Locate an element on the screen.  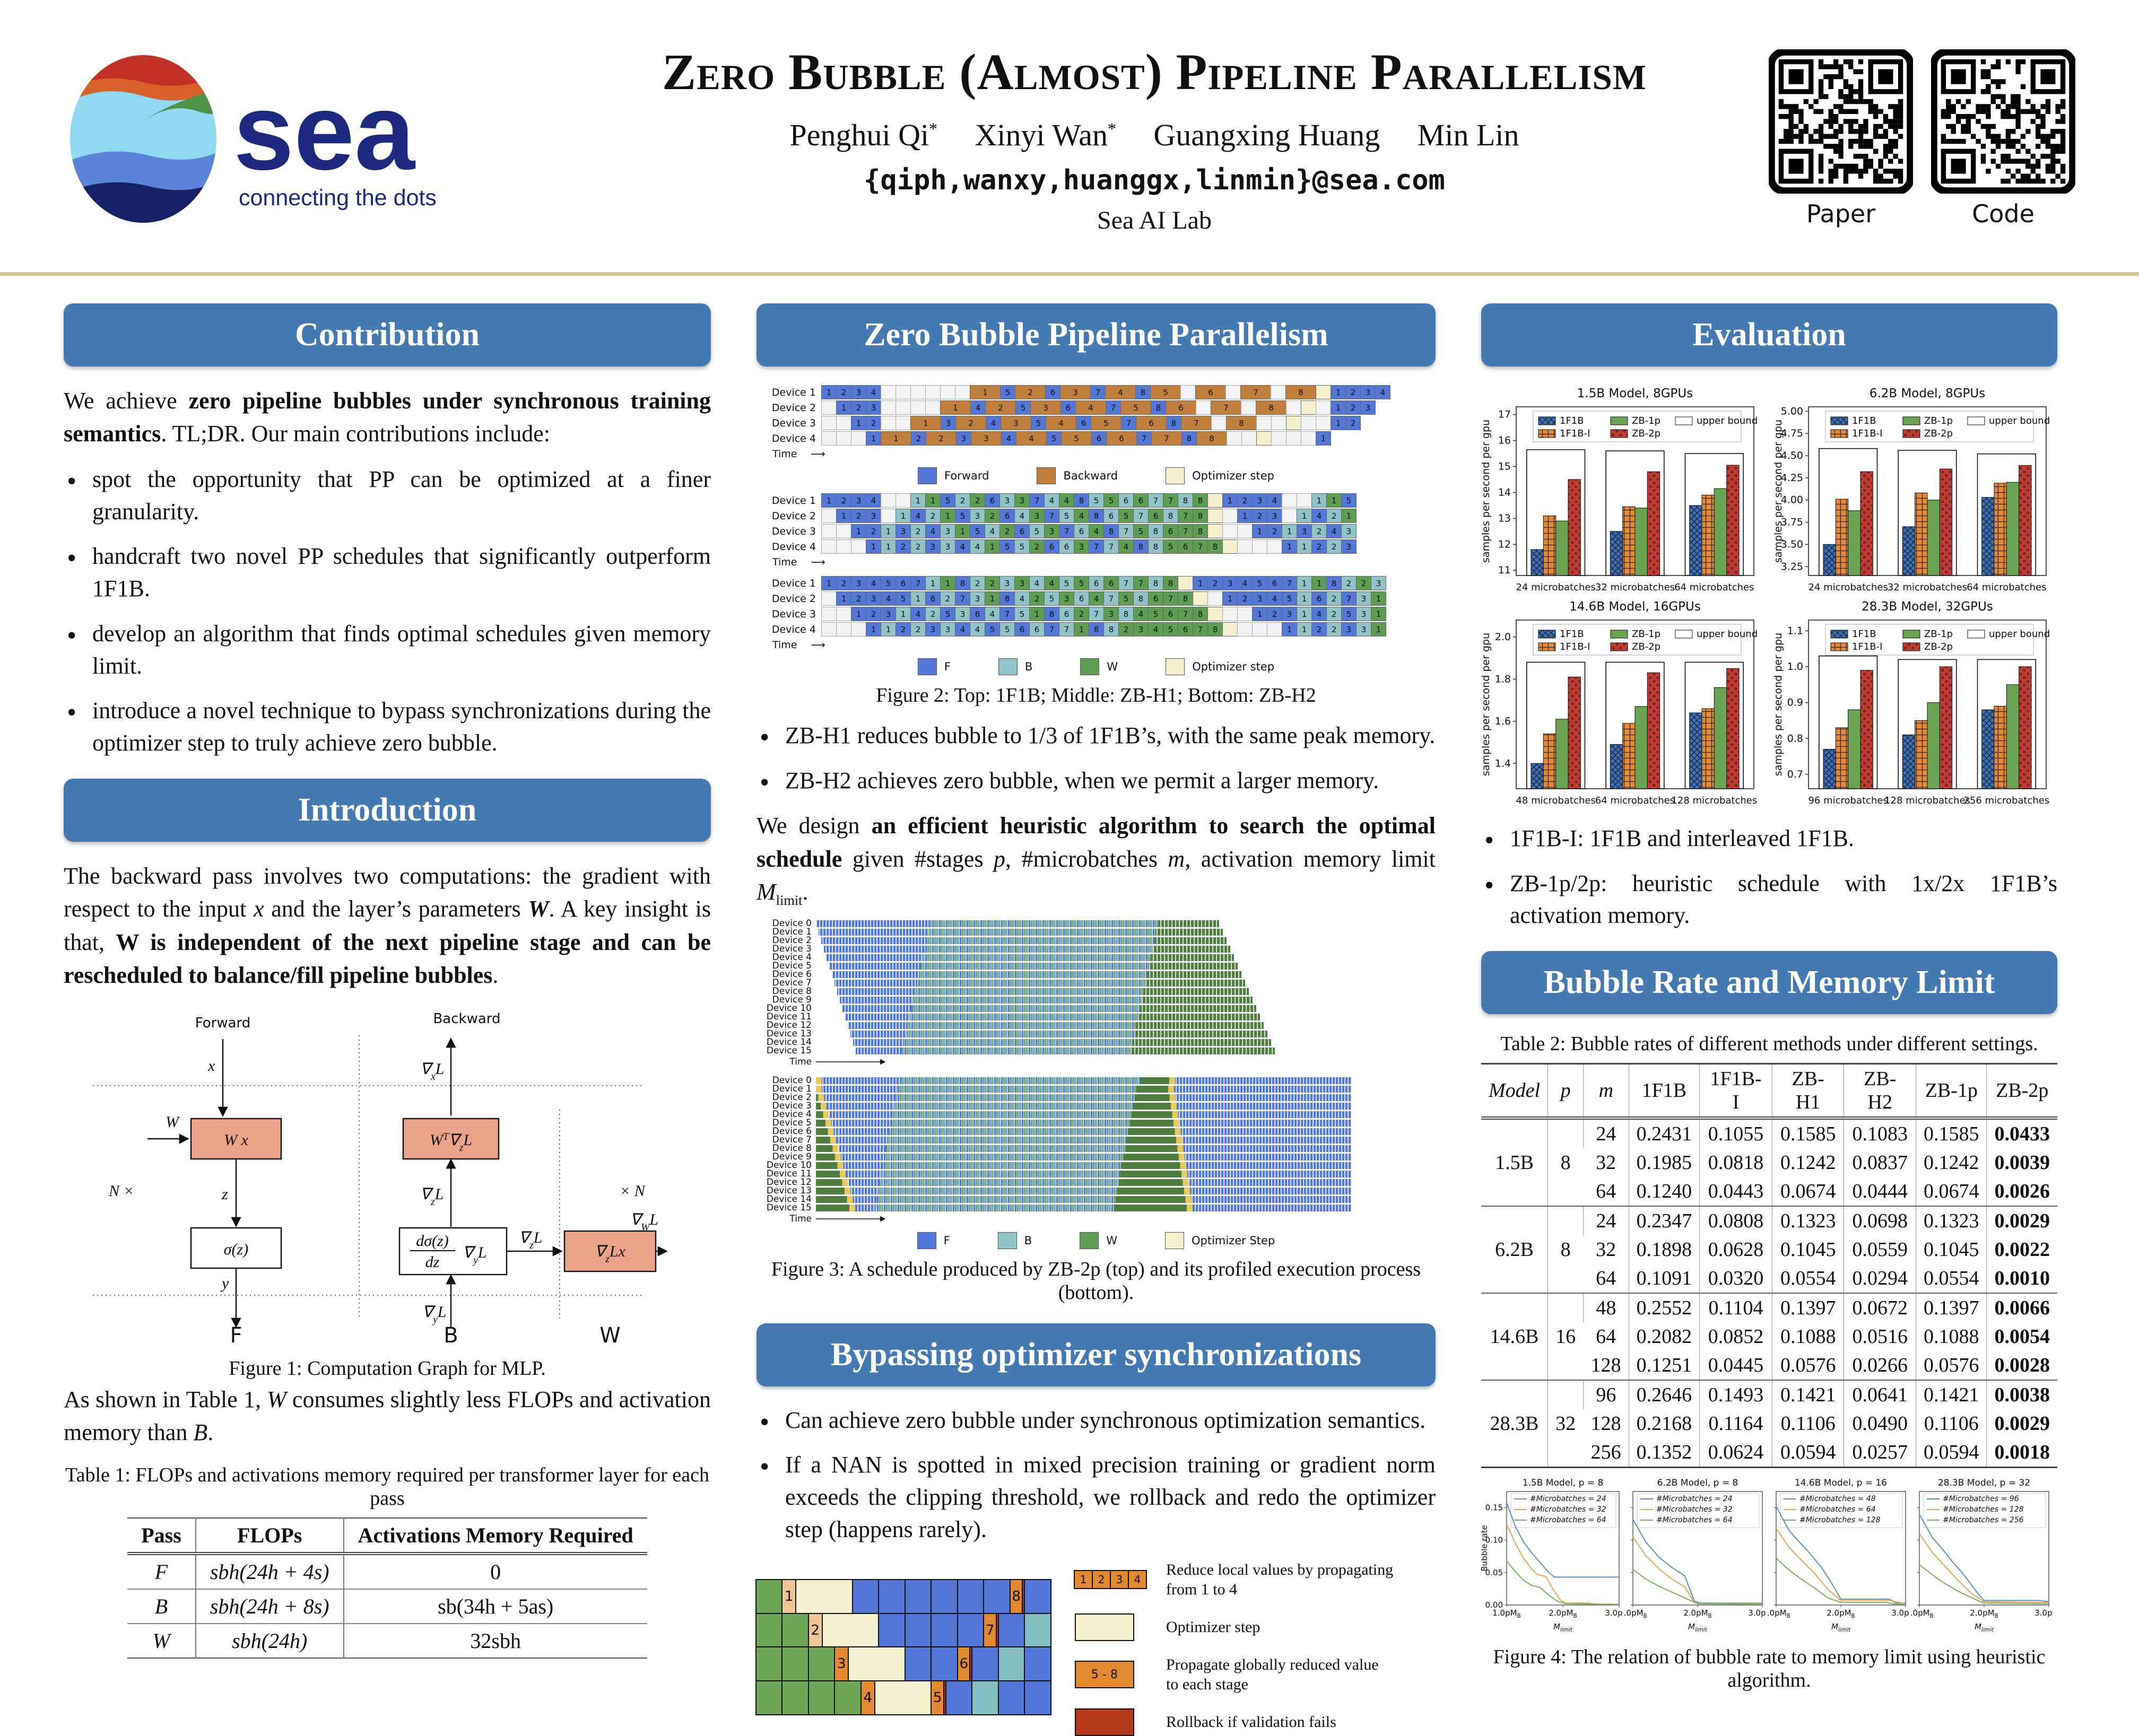
svg-text: Time is located at coordinates (800, 1062).